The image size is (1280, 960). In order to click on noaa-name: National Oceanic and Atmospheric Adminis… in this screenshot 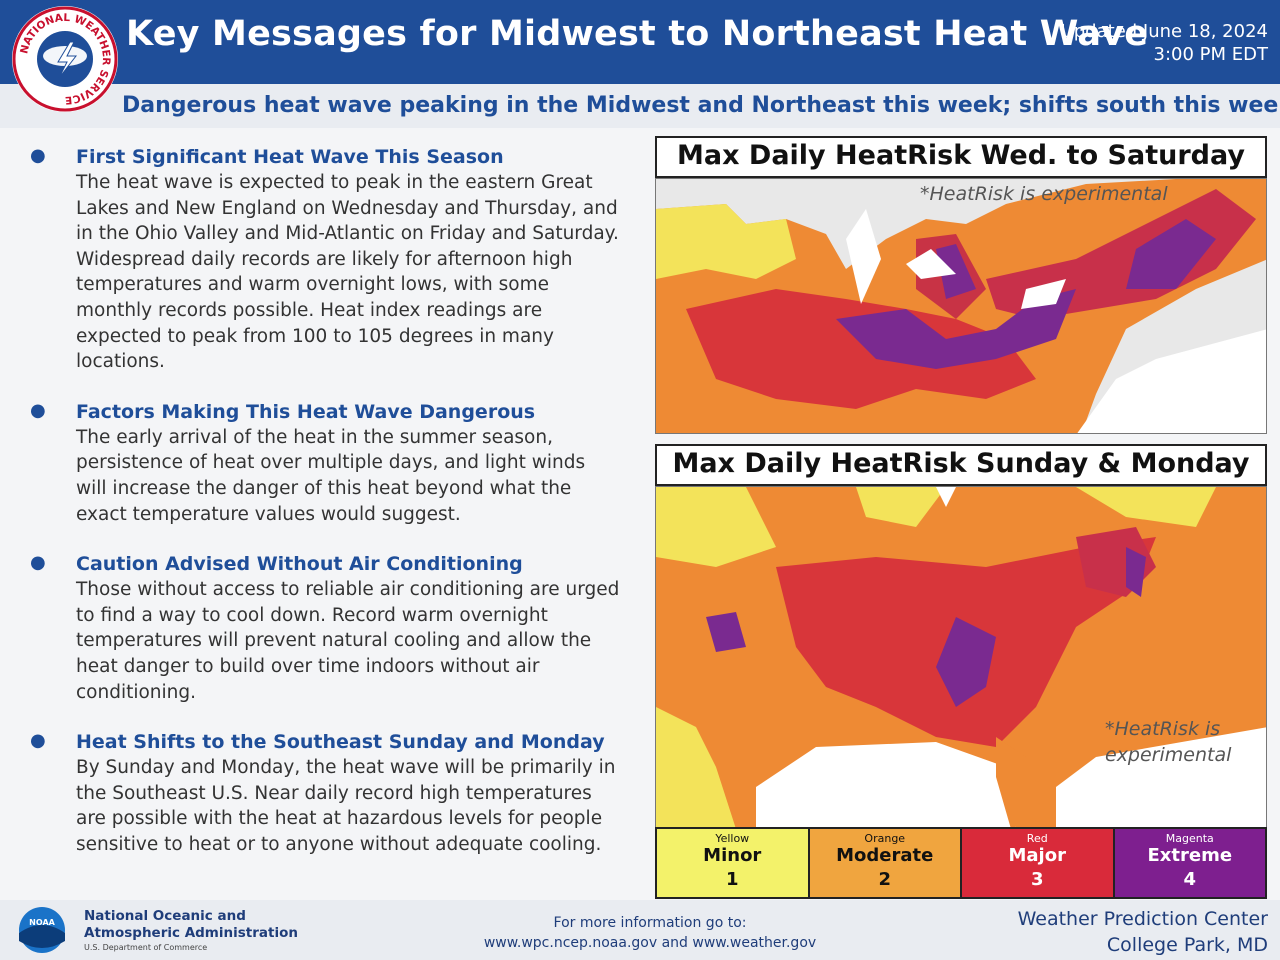, I will do `click(191, 925)`.